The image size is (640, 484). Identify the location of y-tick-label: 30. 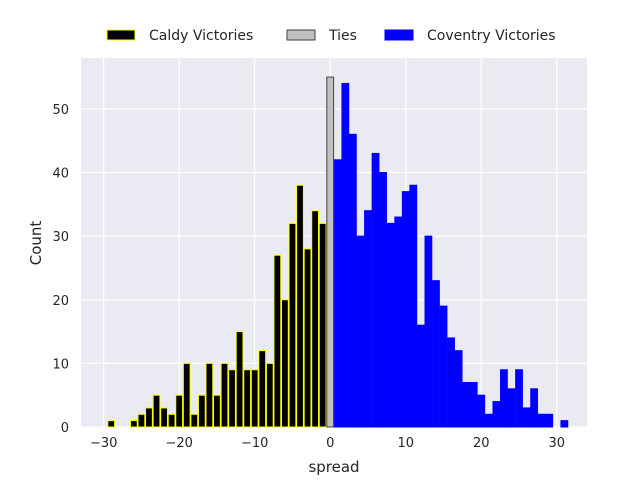
(60, 237).